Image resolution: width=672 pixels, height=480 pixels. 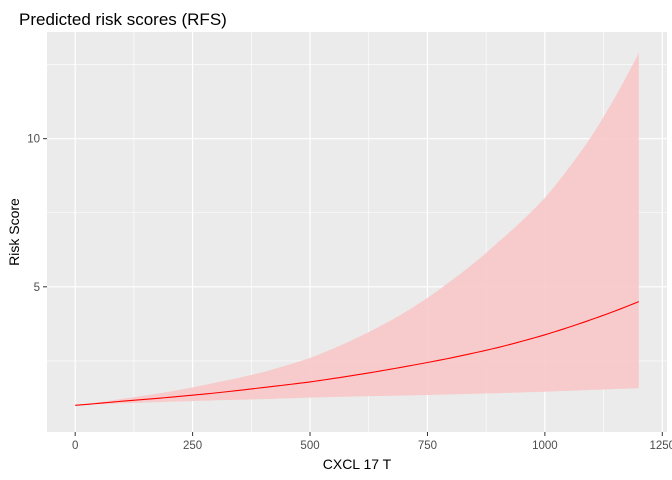 What do you see at coordinates (37, 288) in the screenshot?
I see `y-tick-label: 5` at bounding box center [37, 288].